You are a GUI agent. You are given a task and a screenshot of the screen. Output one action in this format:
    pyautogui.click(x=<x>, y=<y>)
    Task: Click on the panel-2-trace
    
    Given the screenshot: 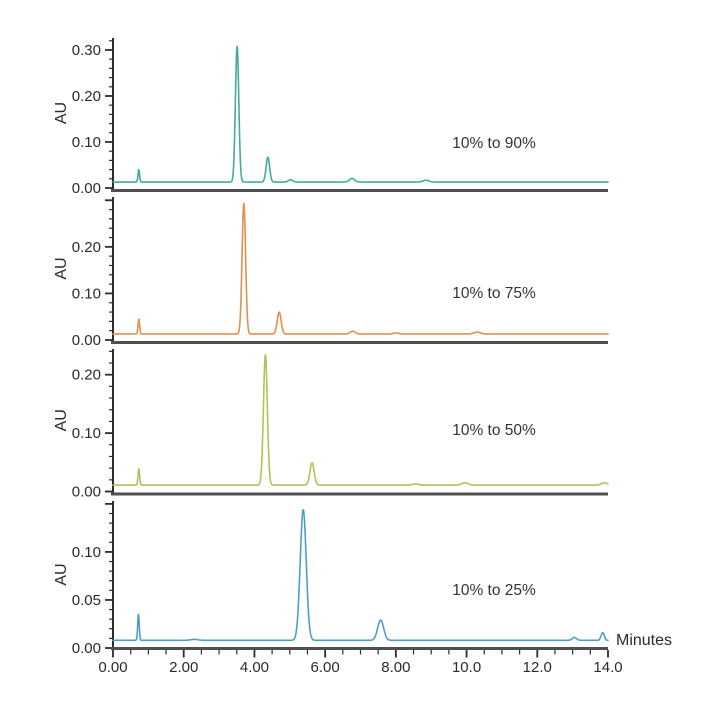 What is the action you would take?
    pyautogui.click(x=360, y=268)
    